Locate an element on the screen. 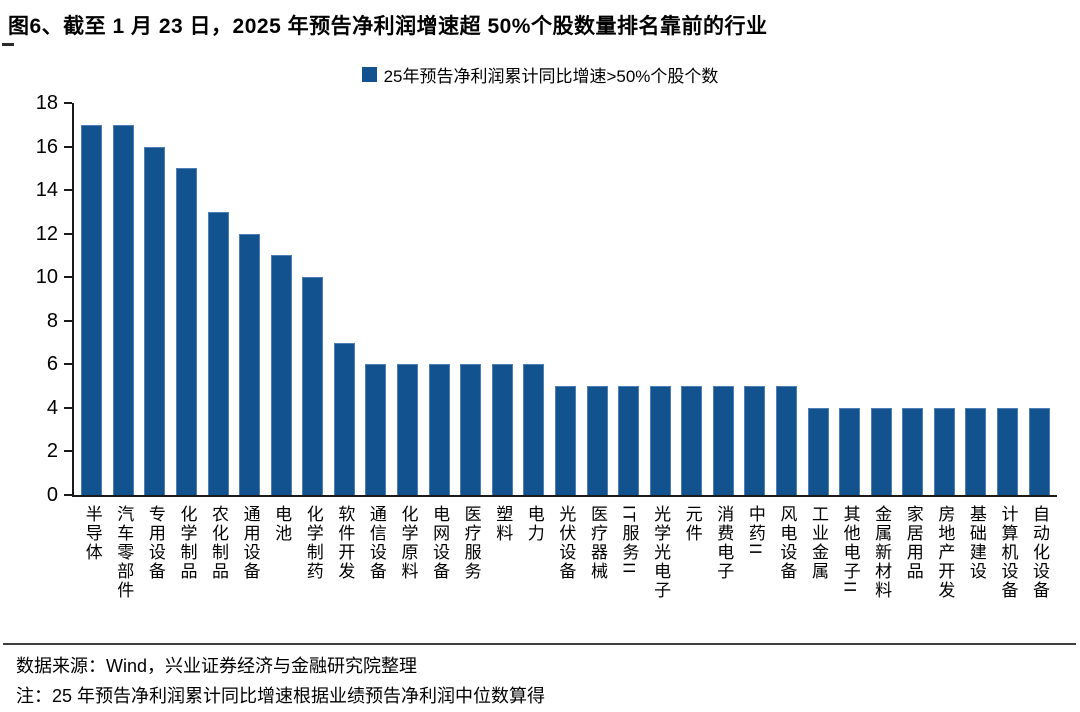  x-label-cell: 汽车零部件 is located at coordinates (124, 552).